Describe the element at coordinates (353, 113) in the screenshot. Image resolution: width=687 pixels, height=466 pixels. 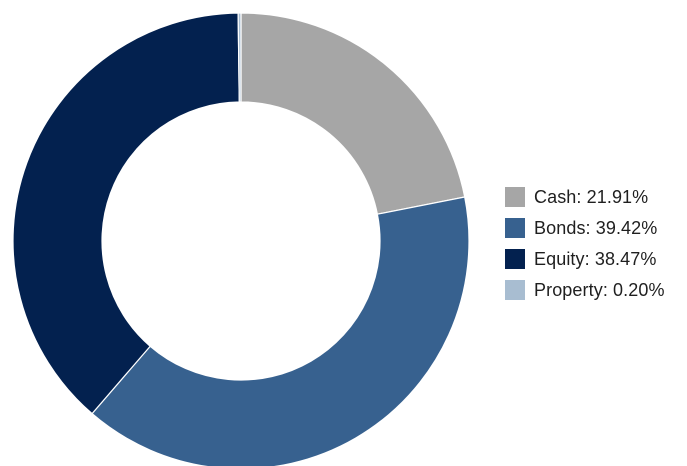
I see `slice-cash` at that location.